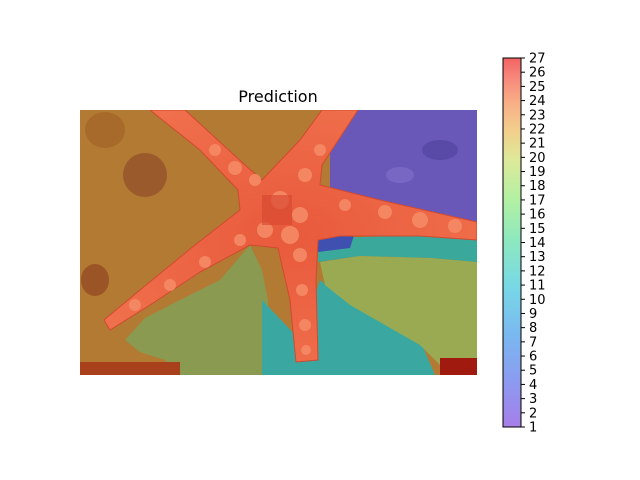 This screenshot has height=480, width=640. I want to click on colorbar-tick-label: 12, so click(537, 271).